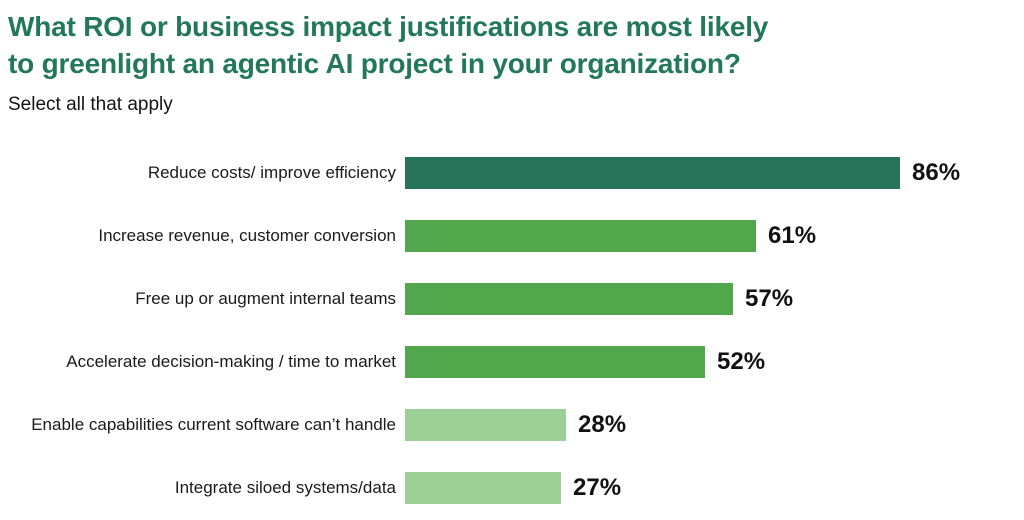 The height and width of the screenshot is (520, 1024). Describe the element at coordinates (597, 487) in the screenshot. I see `value-label: 27%` at that location.